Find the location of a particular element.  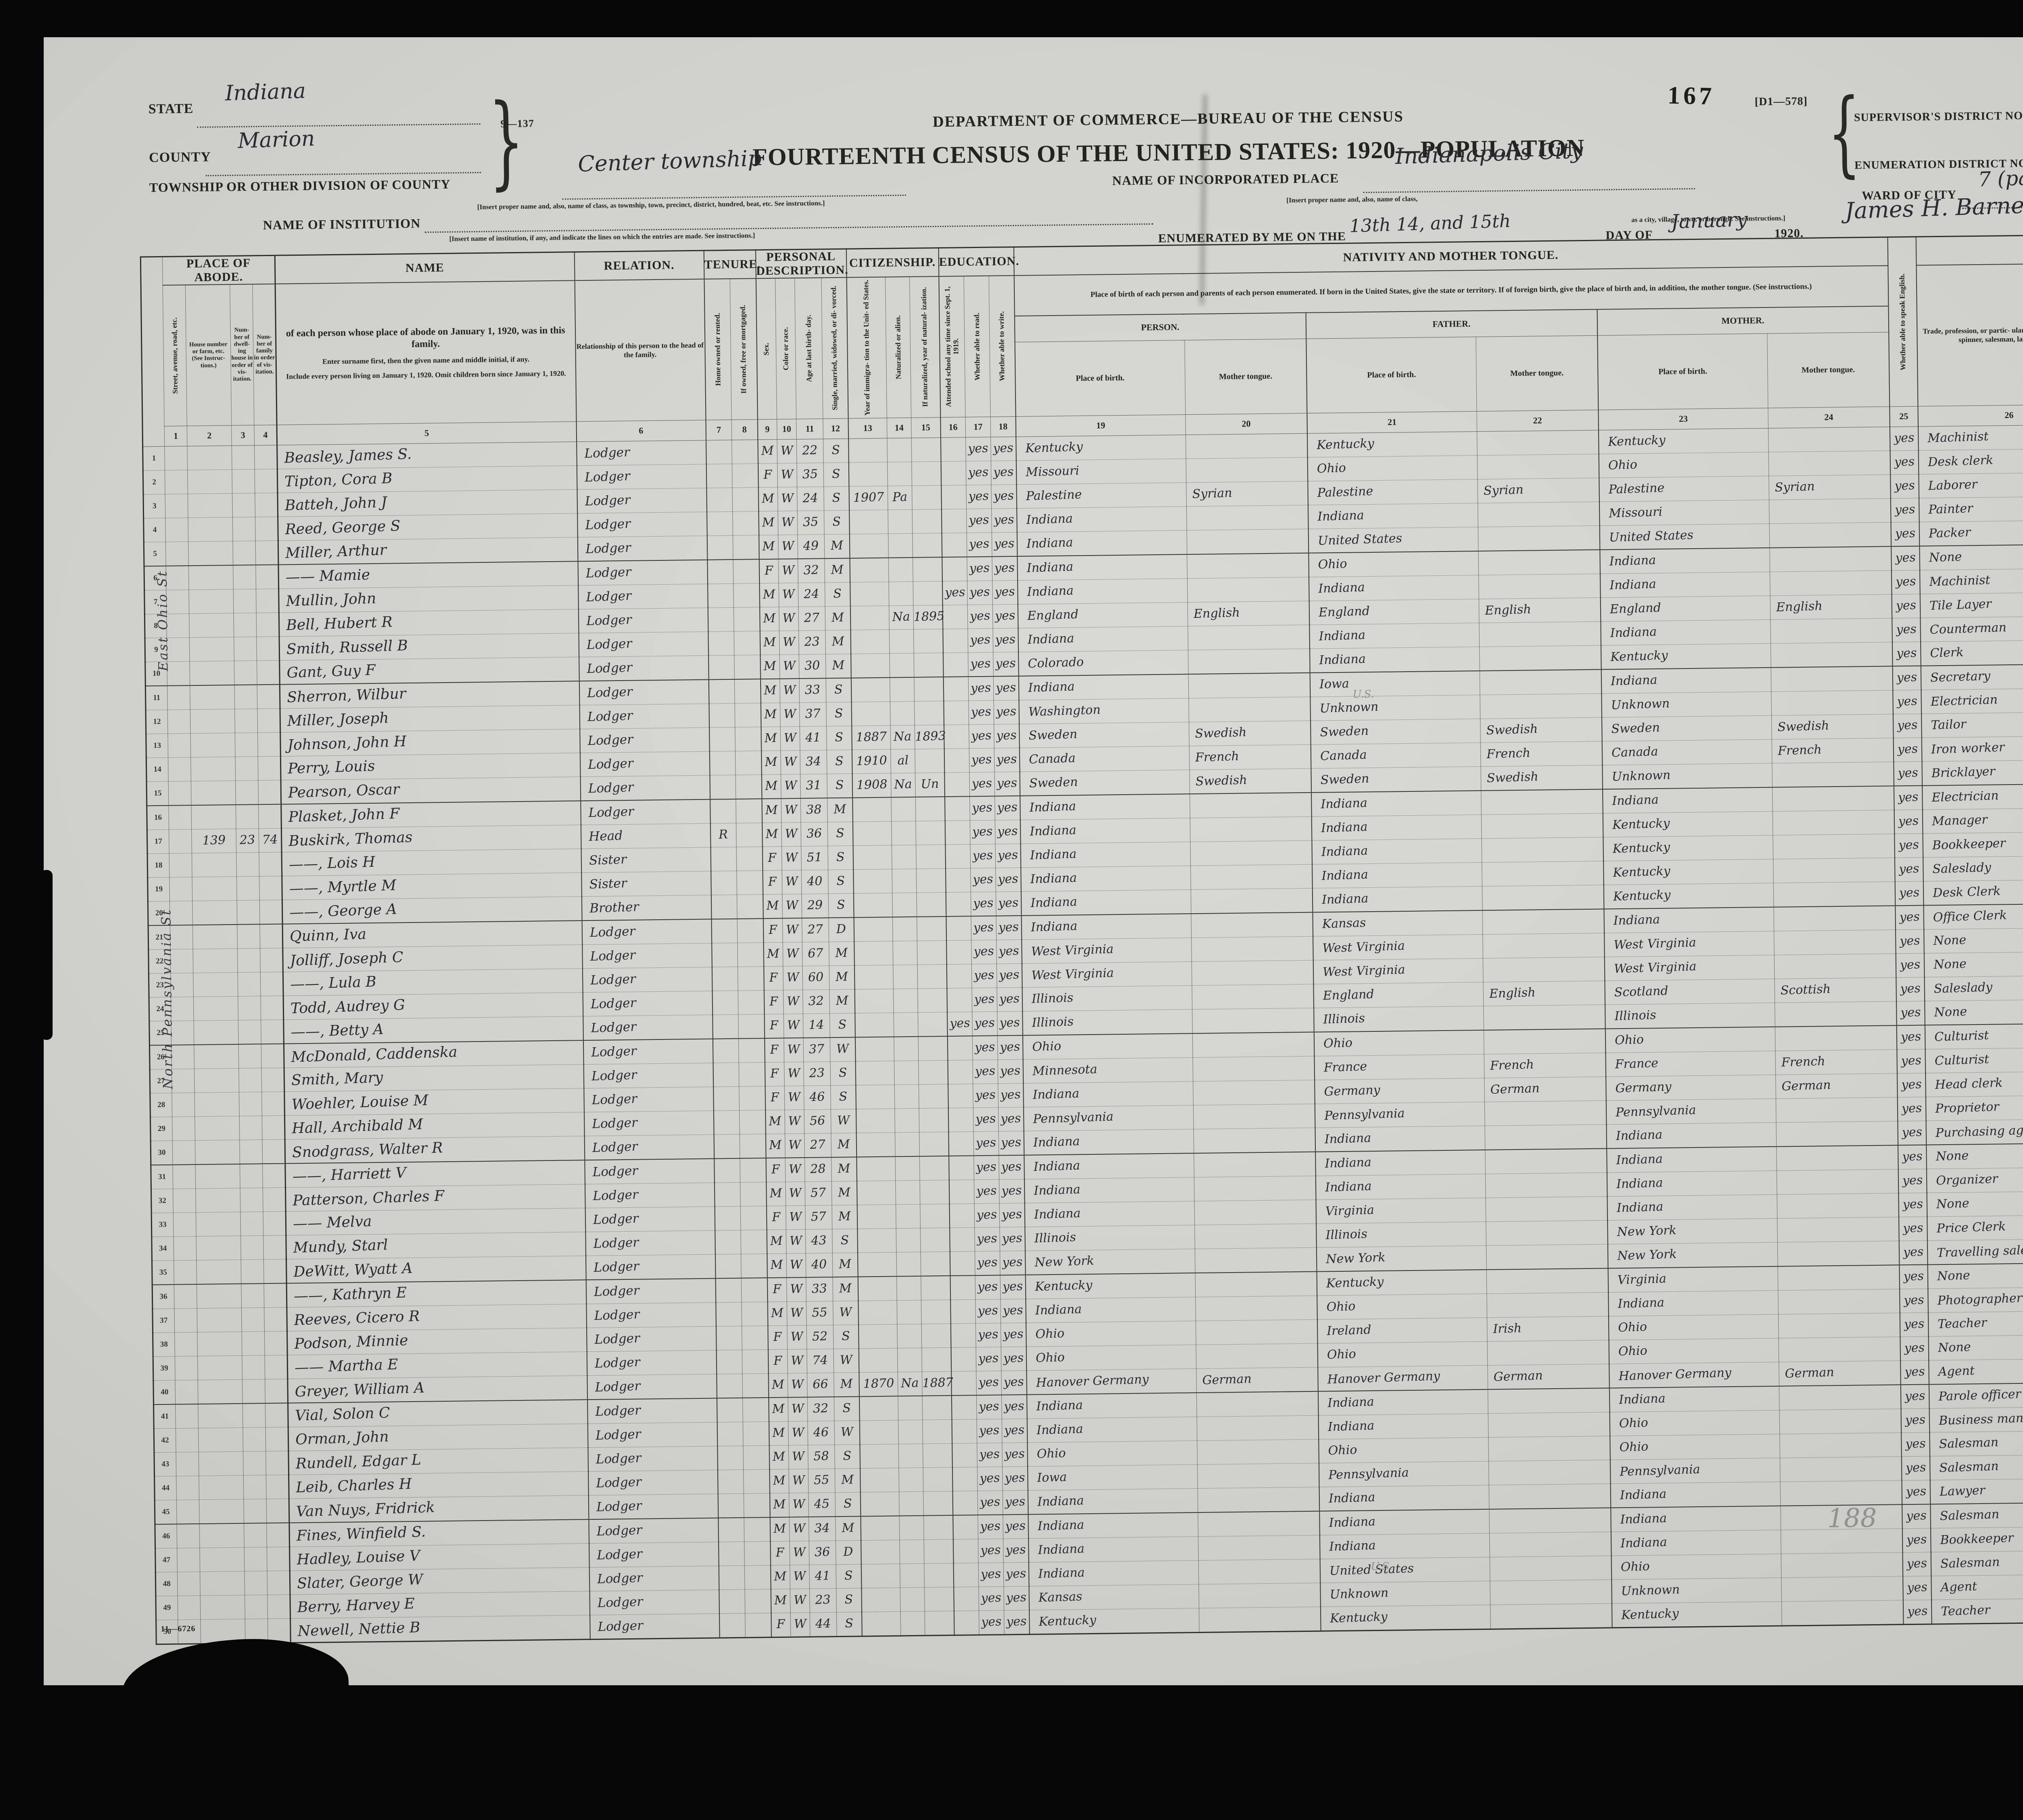

cell-fpob: Indiana is located at coordinates (1397, 899).